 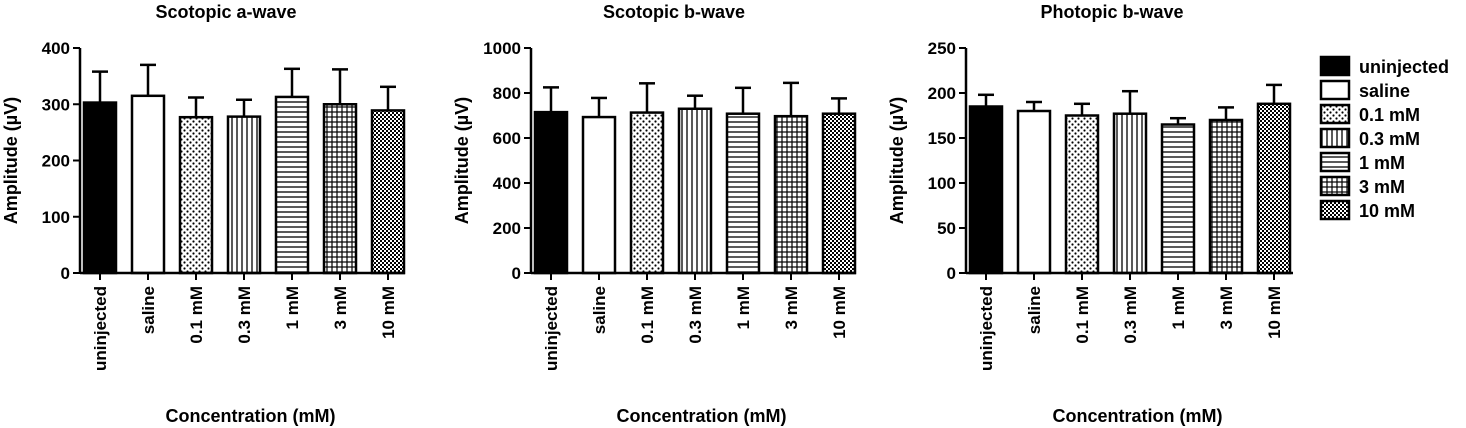 I want to click on y-tick-label: 300, so click(x=56, y=104).